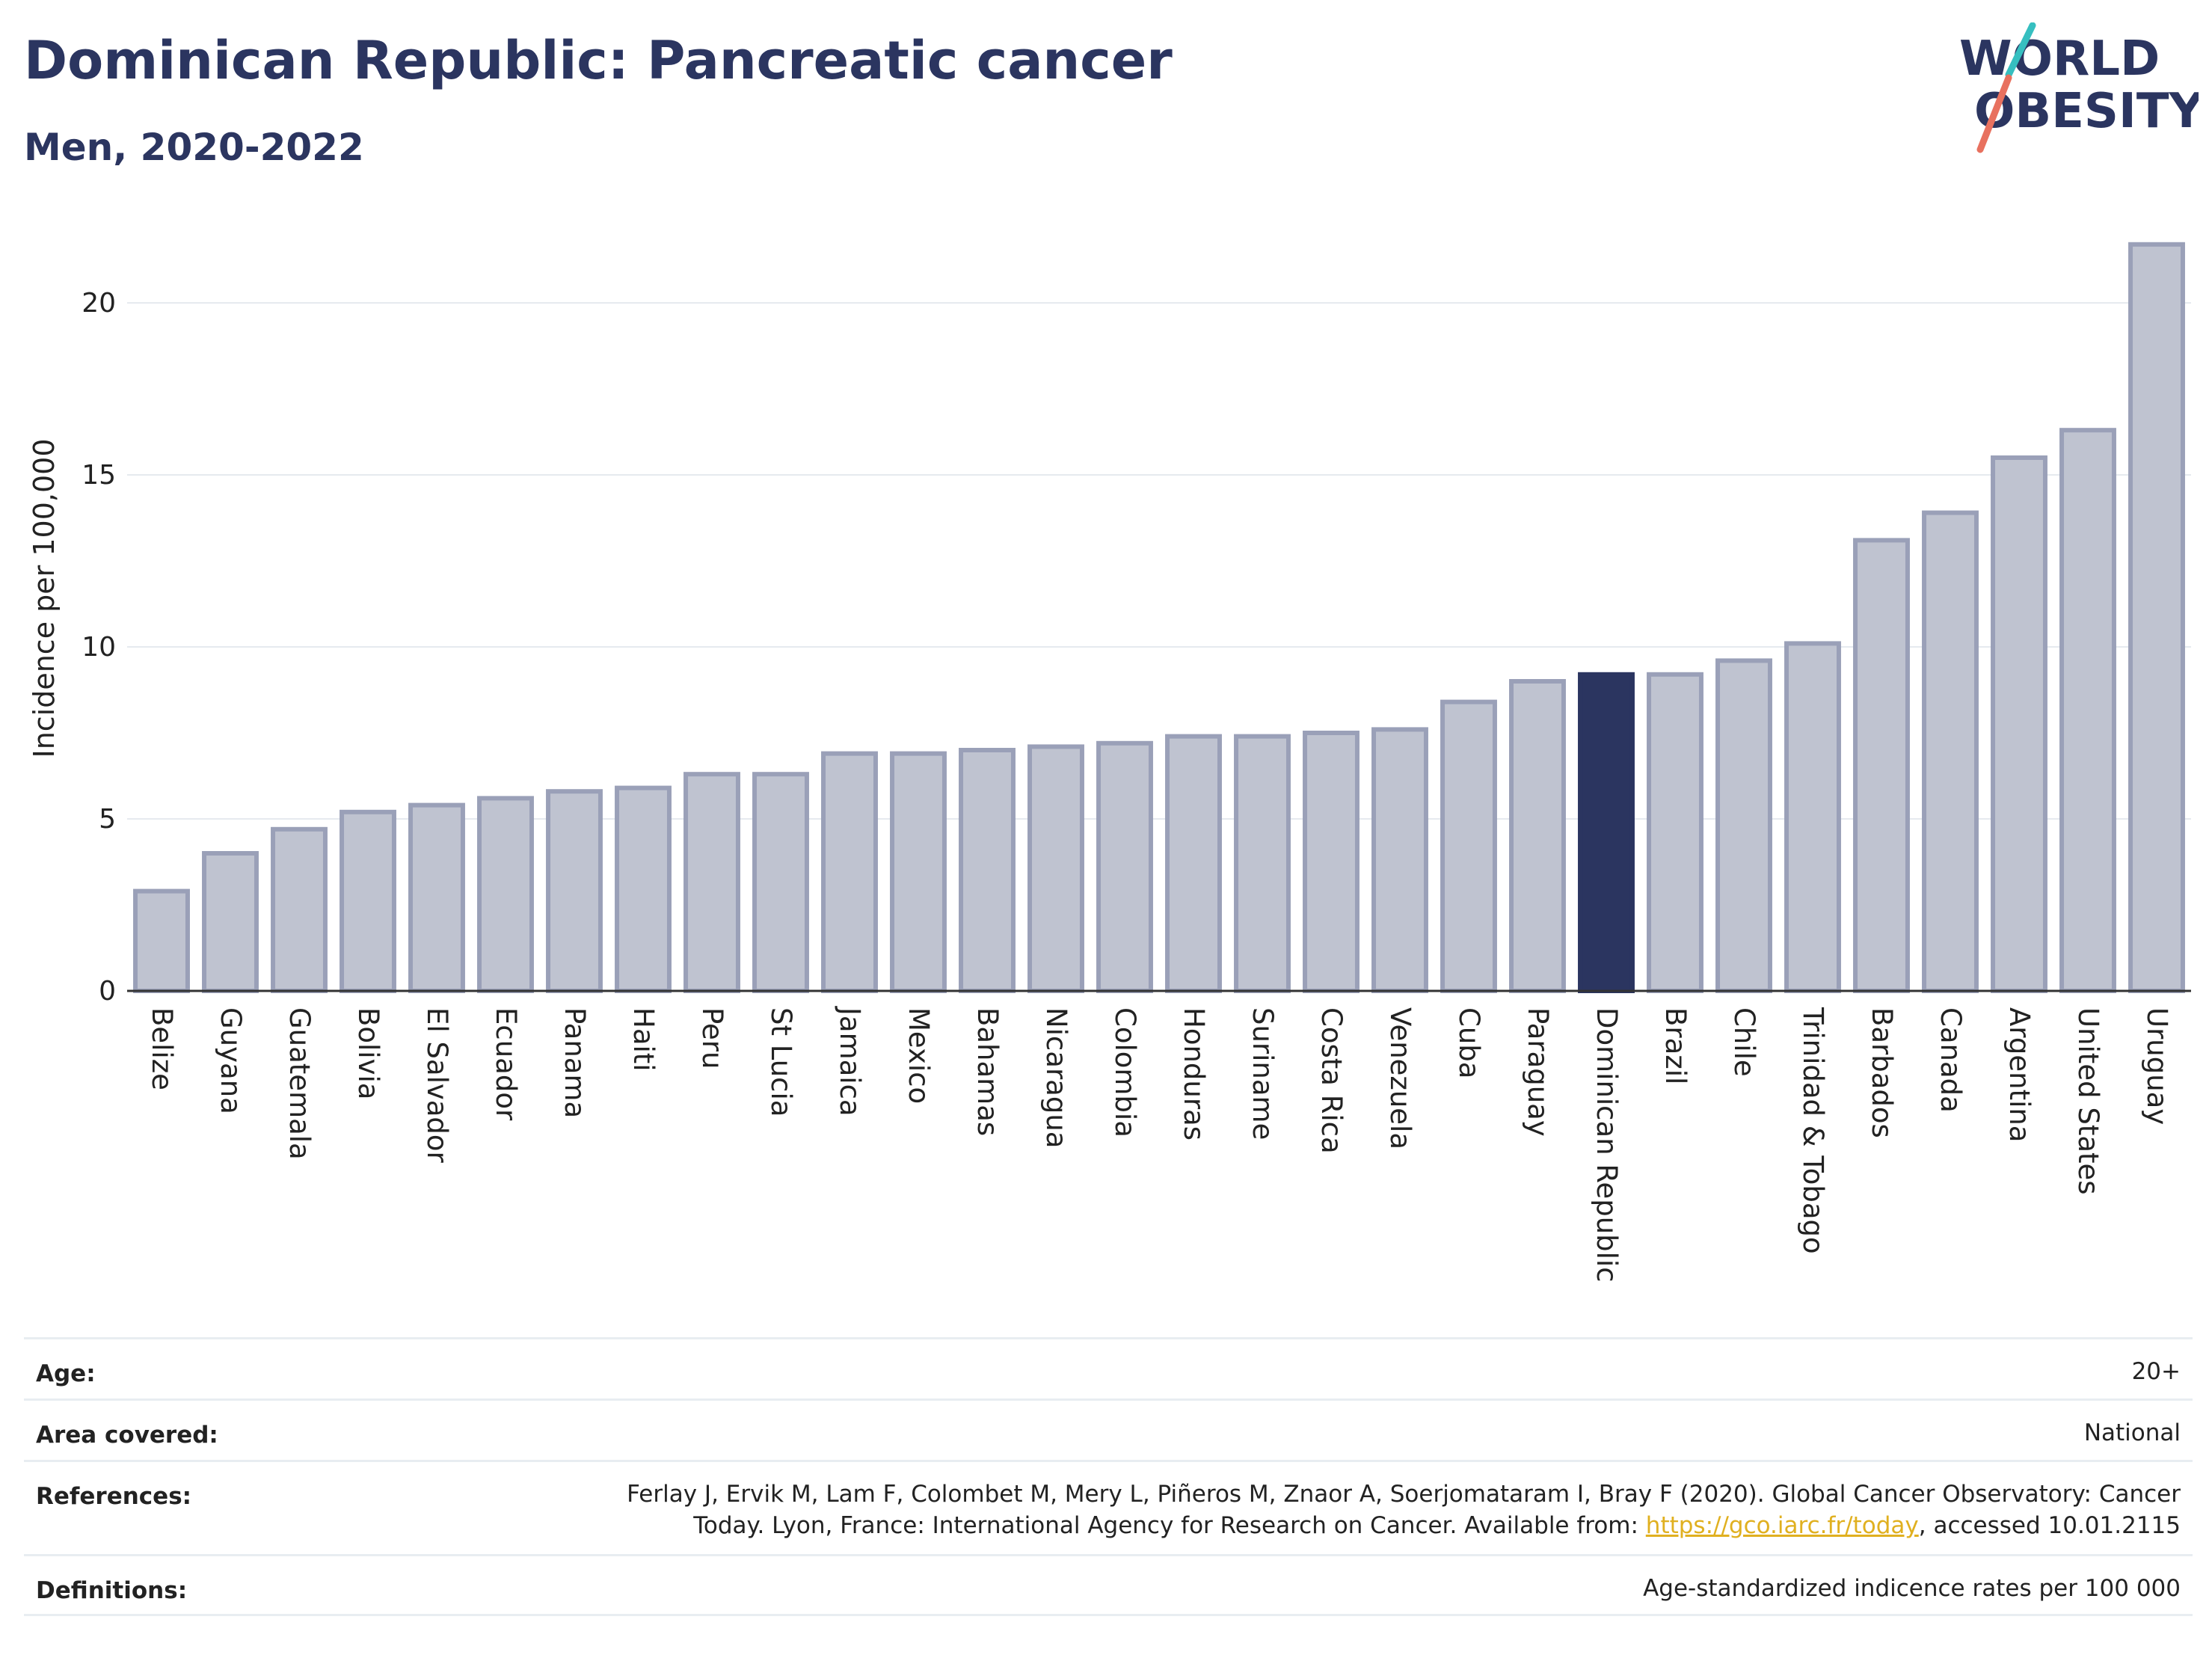 This screenshot has width=2212, height=1655. What do you see at coordinates (230, 922) in the screenshot?
I see `bar-guyana` at bounding box center [230, 922].